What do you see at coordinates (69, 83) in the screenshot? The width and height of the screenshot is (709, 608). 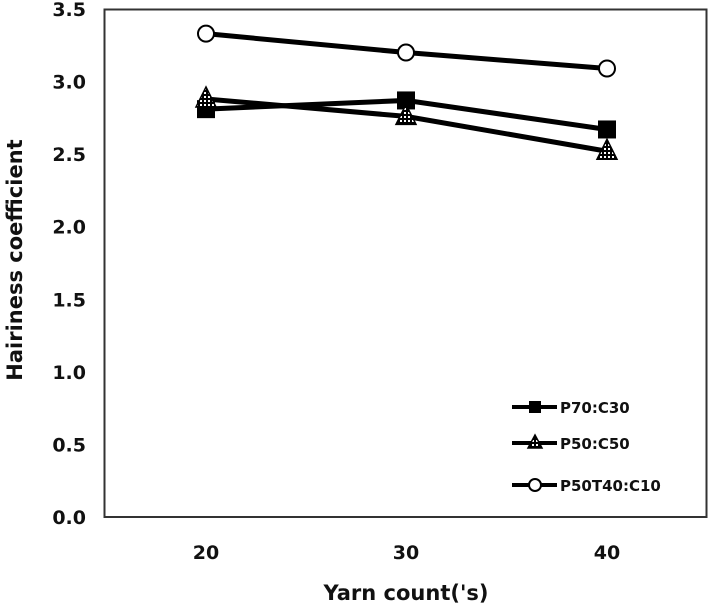 I see `y-tick-label: 3.0` at bounding box center [69, 83].